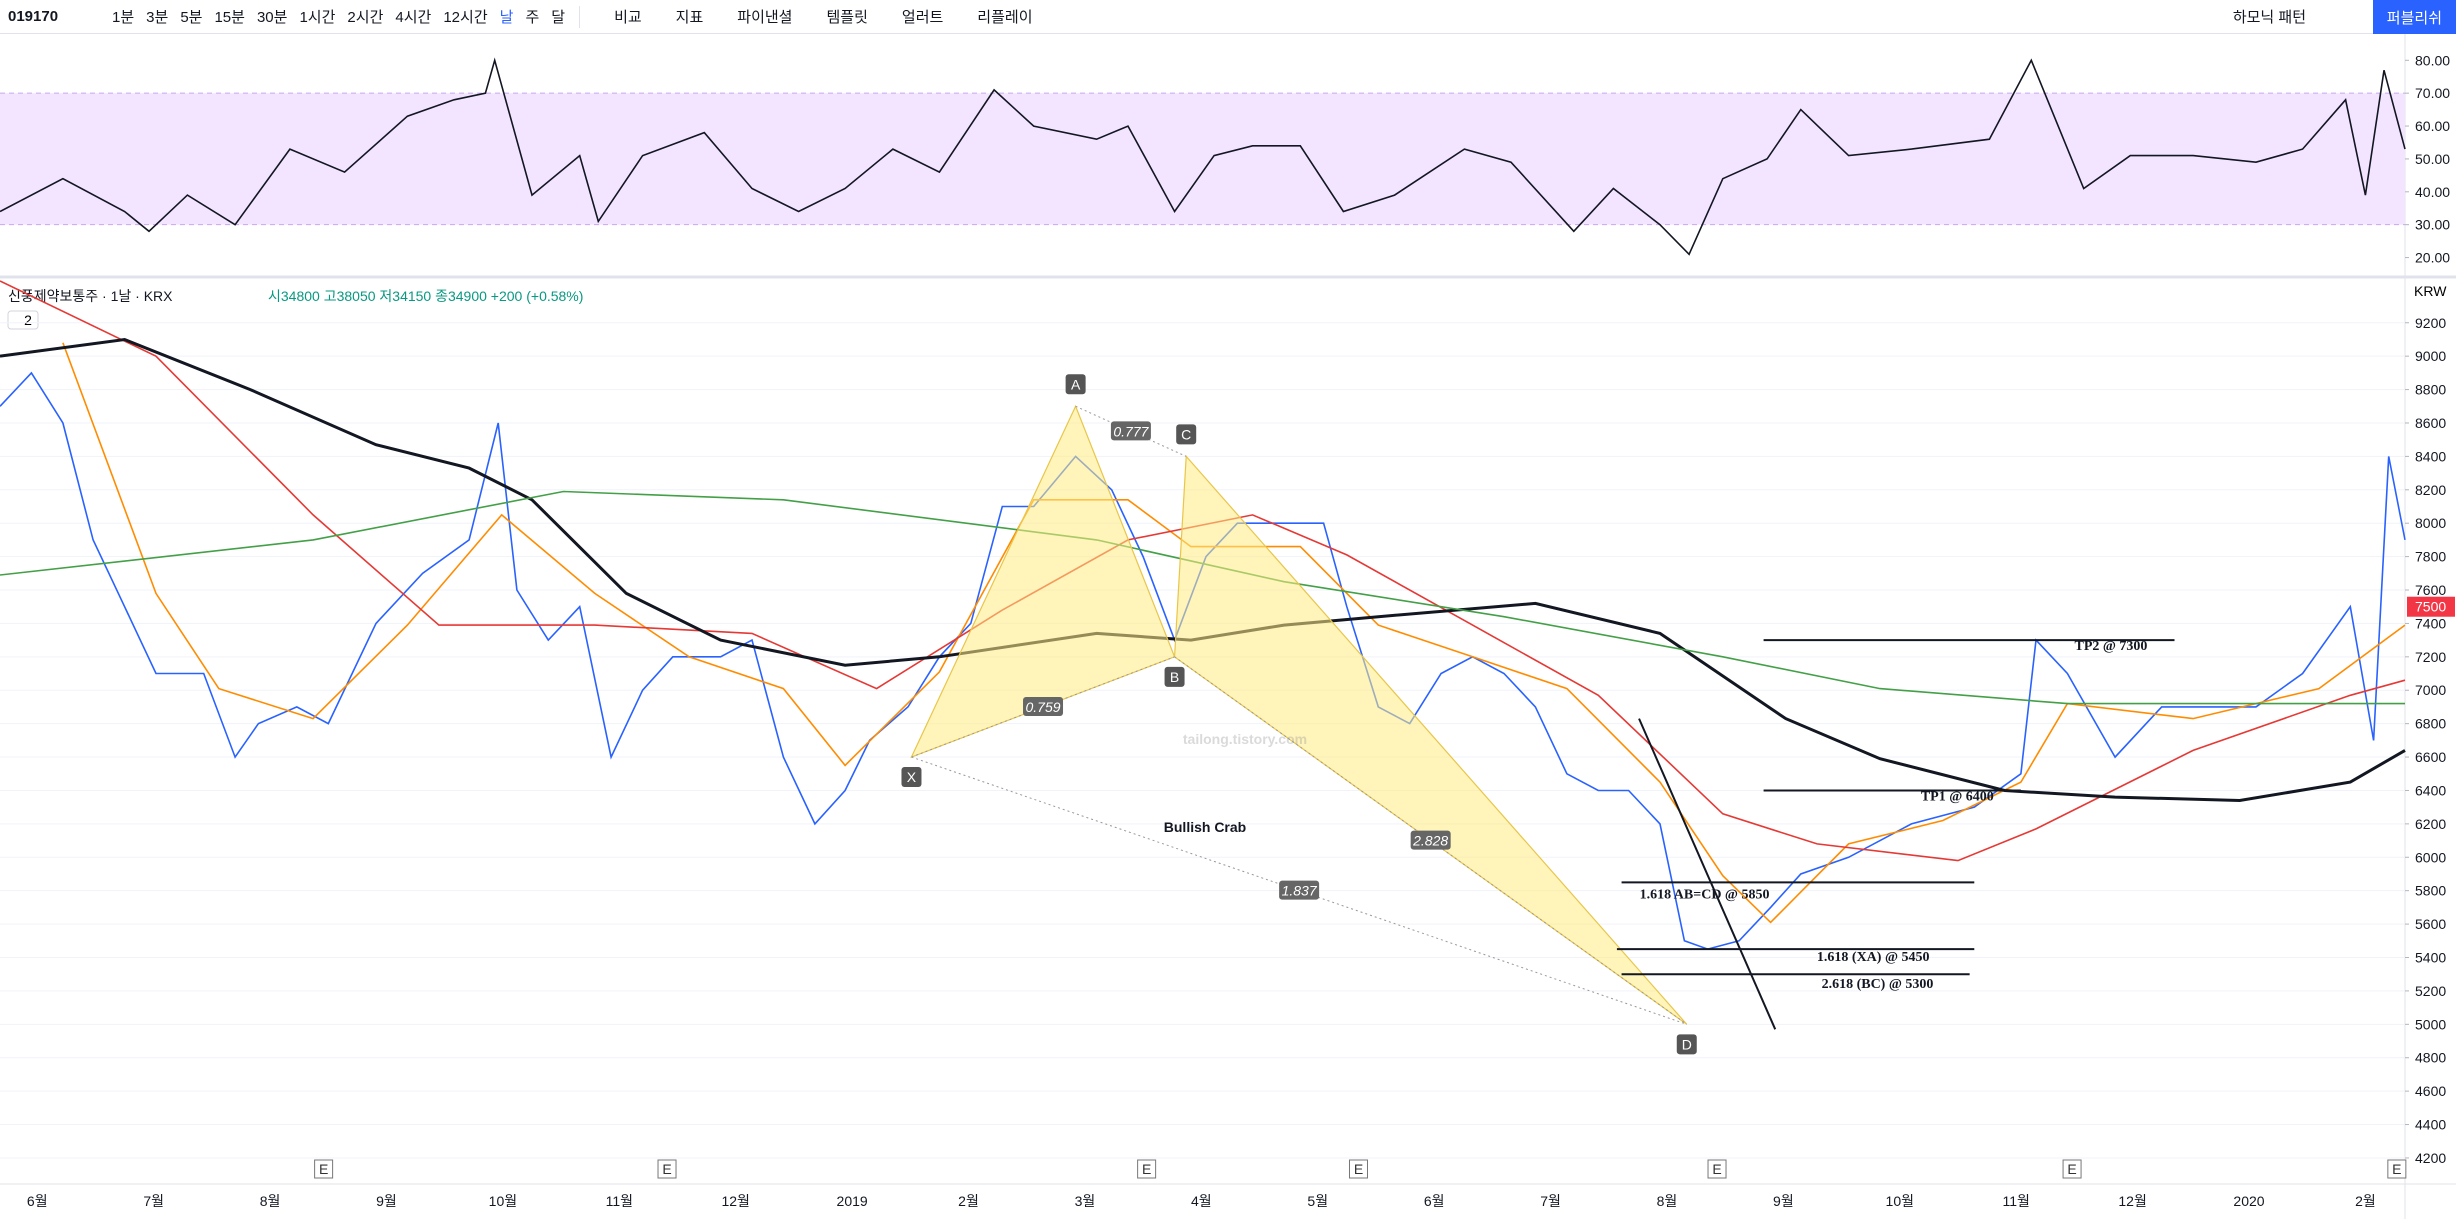 The width and height of the screenshot is (2456, 1219). Describe the element at coordinates (123, 17) in the screenshot. I see `interval: 1분` at that location.